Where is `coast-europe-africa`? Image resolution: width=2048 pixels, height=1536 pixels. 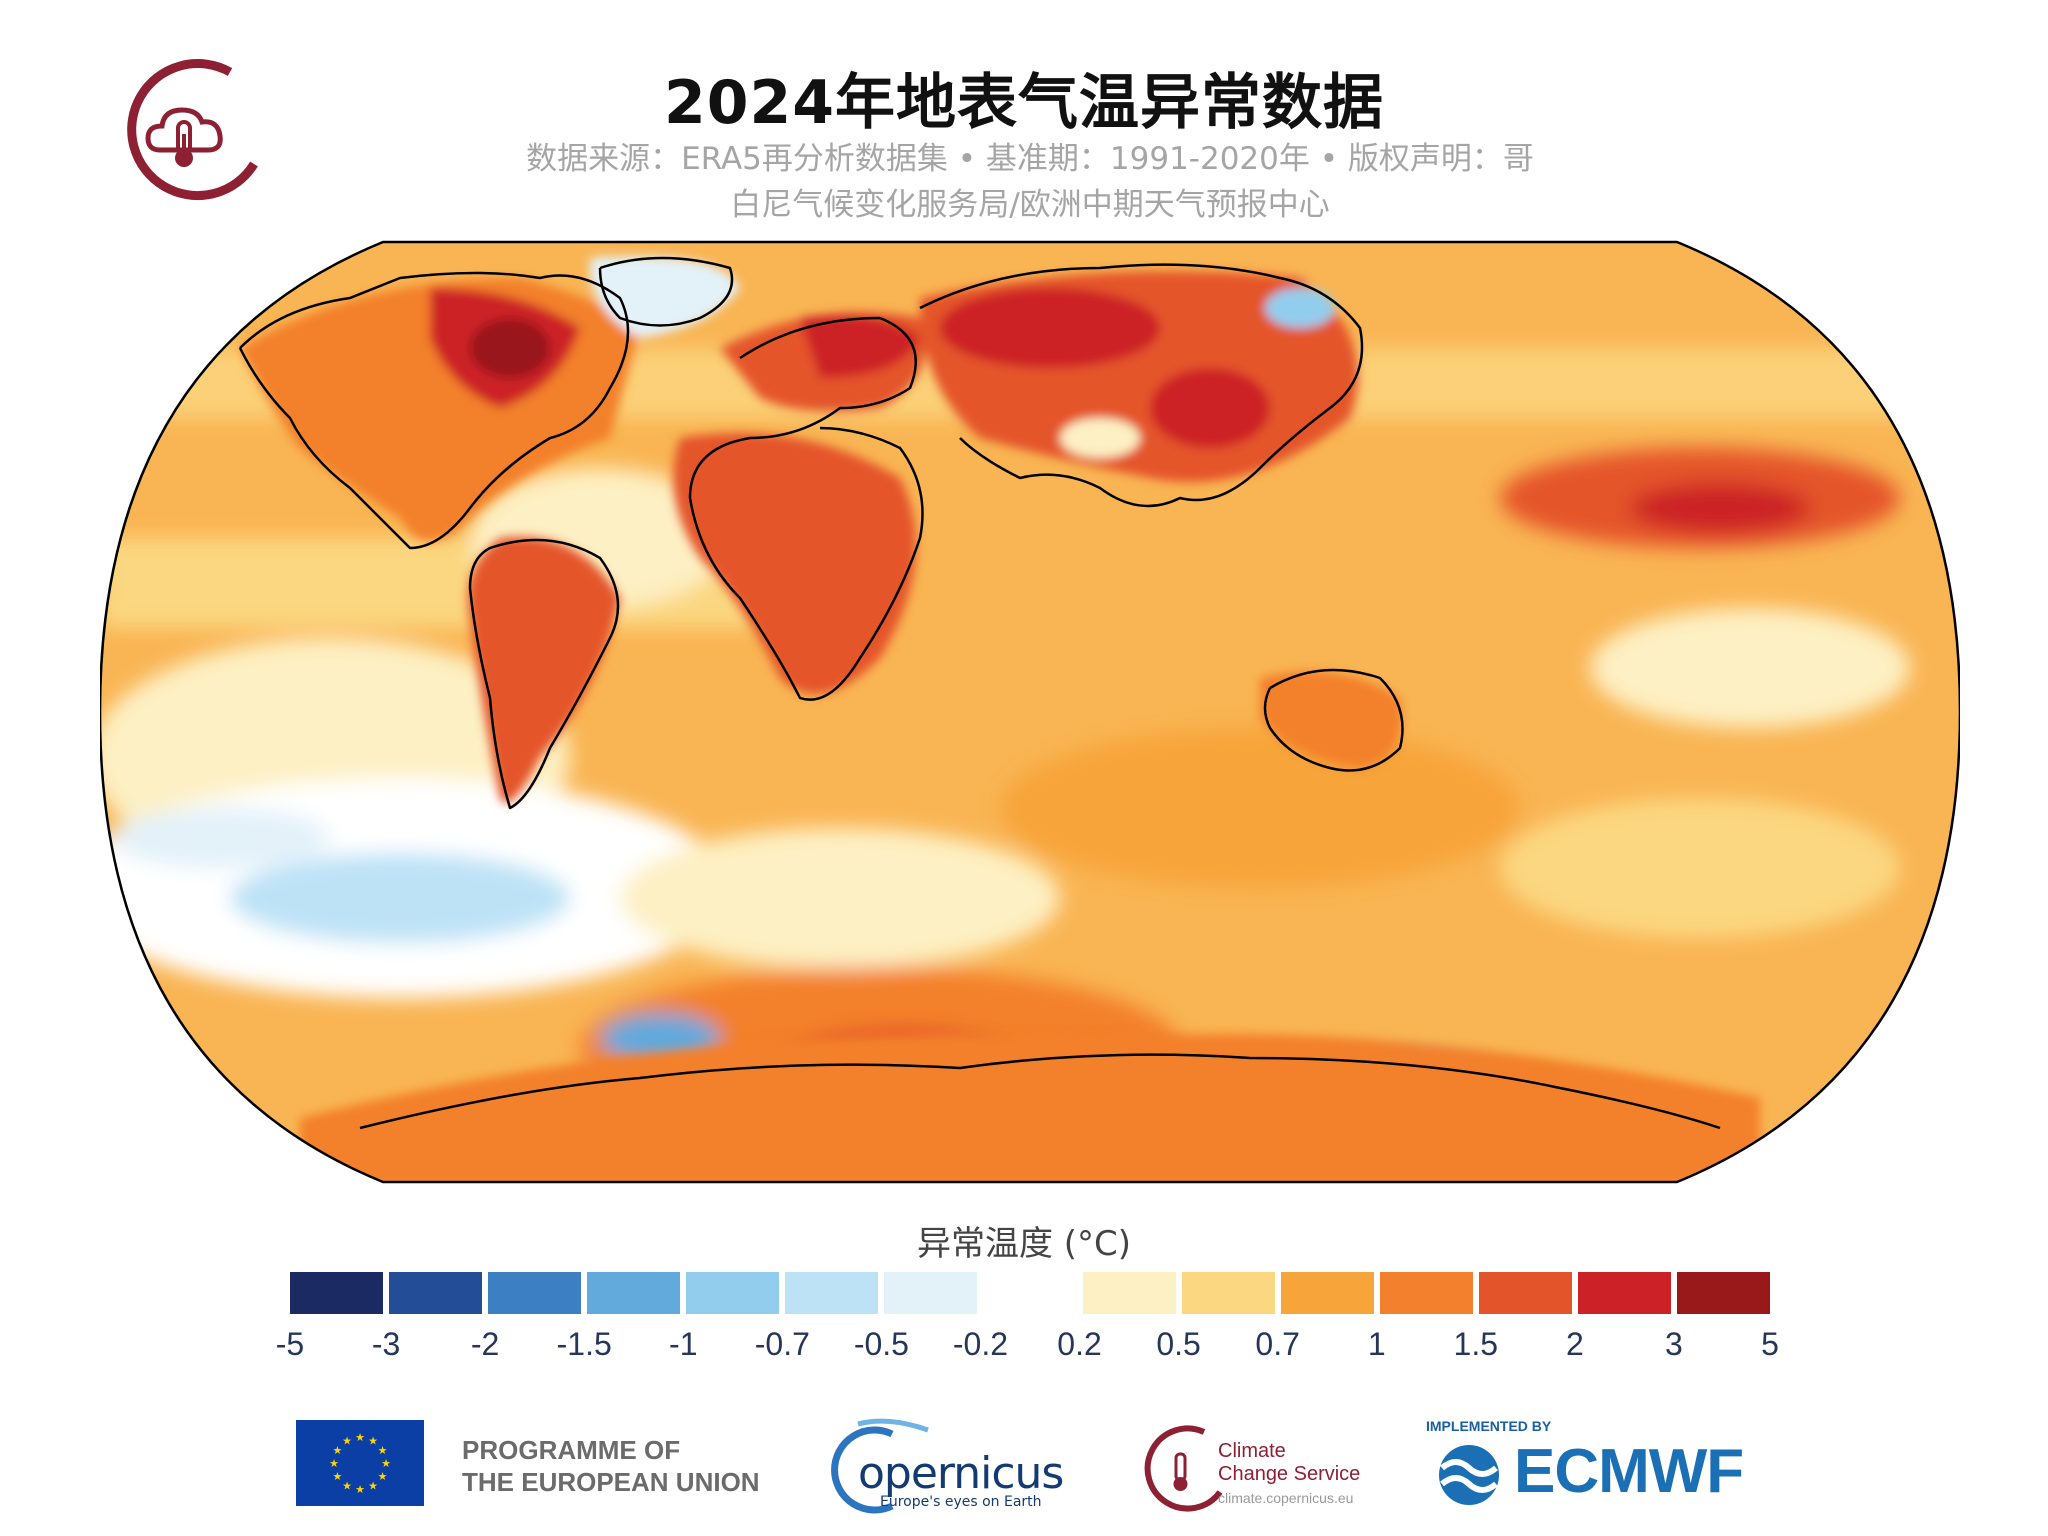 coast-europe-africa is located at coordinates (806, 508).